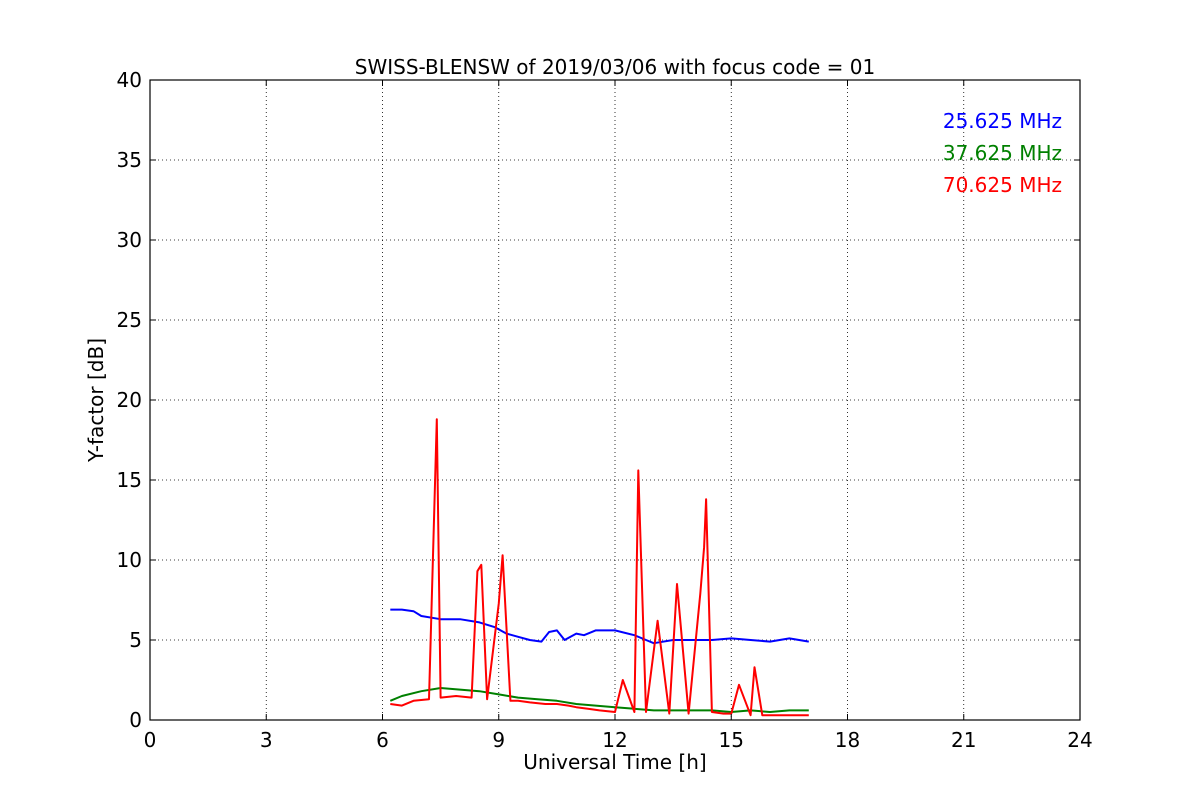 This screenshot has height=800, width=1200. What do you see at coordinates (963, 740) in the screenshot?
I see `x-tick-label: 21` at bounding box center [963, 740].